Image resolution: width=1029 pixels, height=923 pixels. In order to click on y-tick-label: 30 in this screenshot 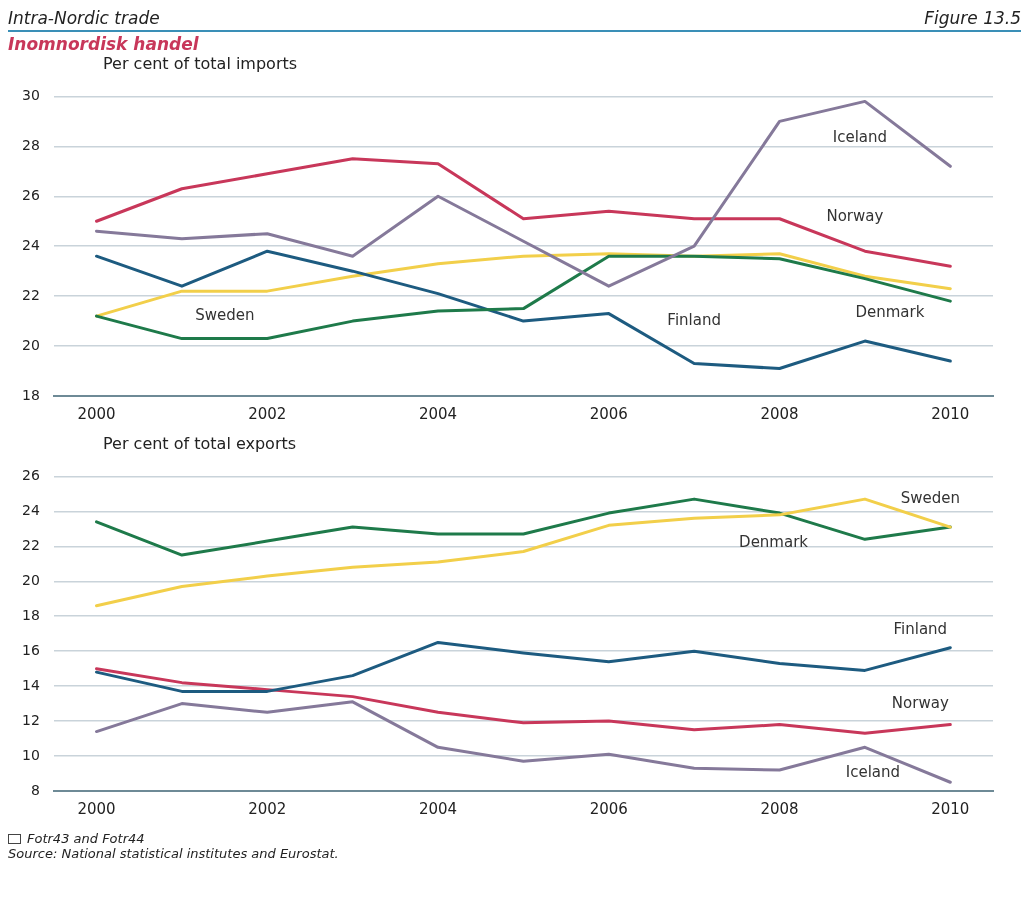, I will do `click(30, 95)`.